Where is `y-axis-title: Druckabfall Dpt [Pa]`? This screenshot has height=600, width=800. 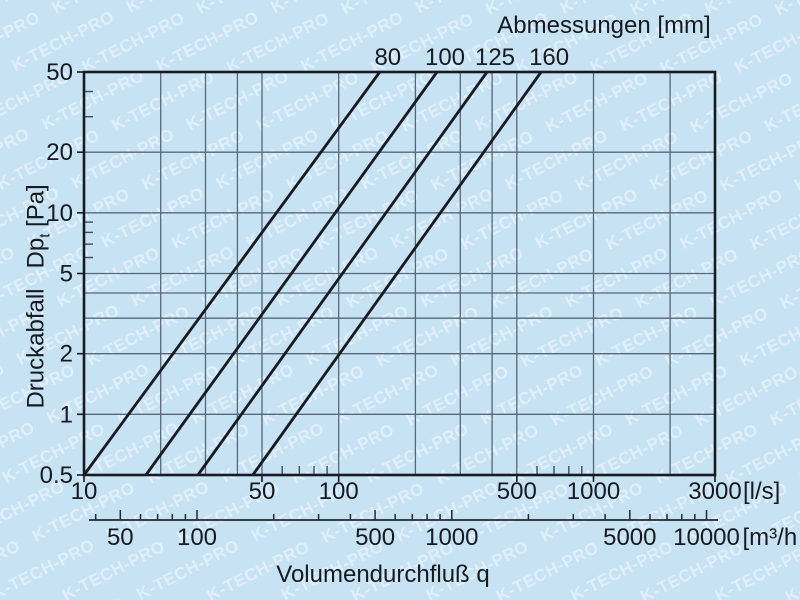
y-axis-title: Druckabfall Dpt [Pa] is located at coordinates (38, 296).